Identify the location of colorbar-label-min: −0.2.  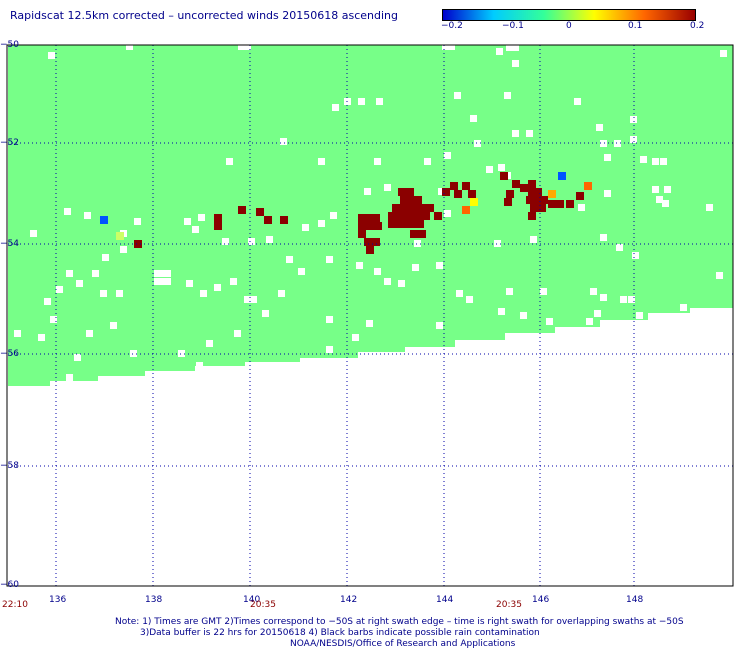
(452, 26).